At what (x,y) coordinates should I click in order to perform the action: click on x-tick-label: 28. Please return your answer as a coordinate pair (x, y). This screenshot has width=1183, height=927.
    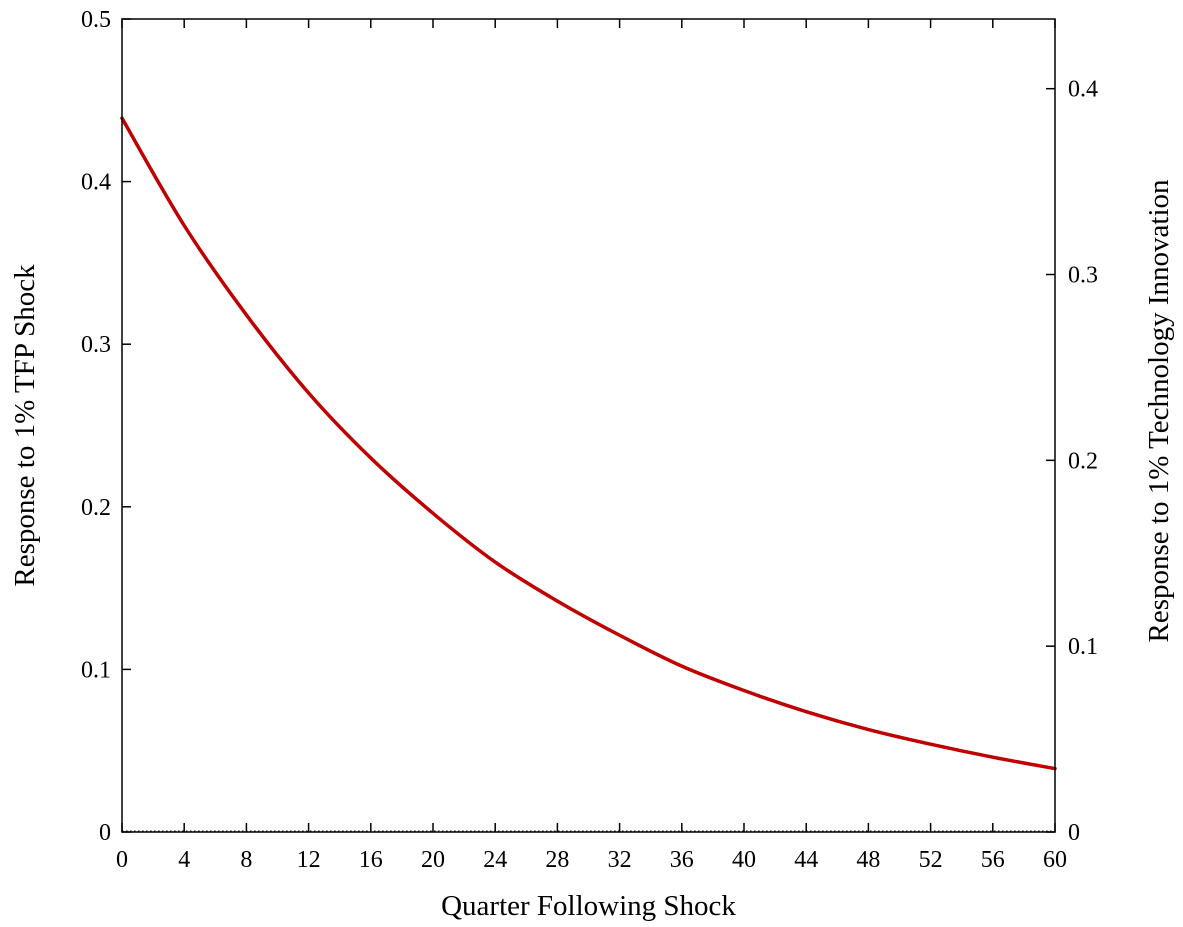
    Looking at the image, I should click on (557, 860).